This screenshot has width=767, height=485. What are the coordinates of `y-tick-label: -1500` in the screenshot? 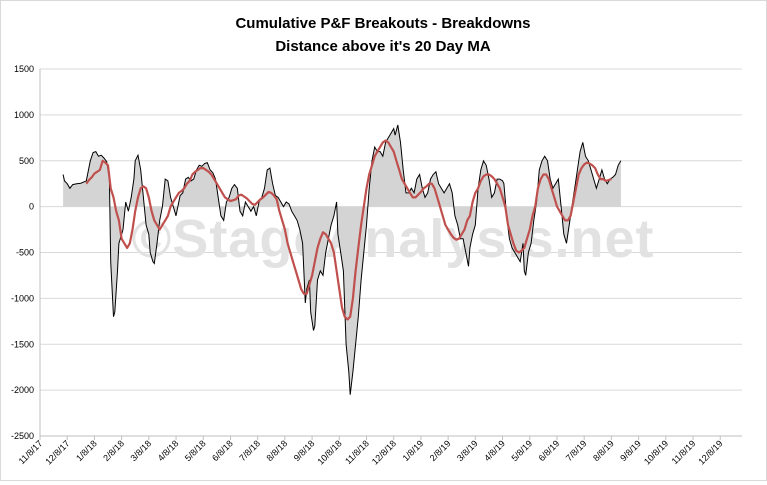 It's located at (22, 344).